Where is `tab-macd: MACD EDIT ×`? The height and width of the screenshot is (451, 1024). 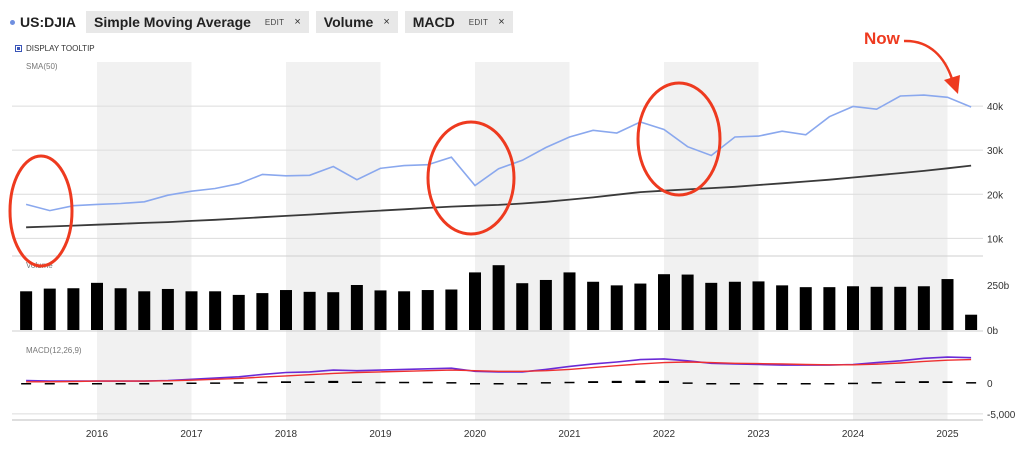
tab-macd: MACD EDIT × is located at coordinates (458, 22).